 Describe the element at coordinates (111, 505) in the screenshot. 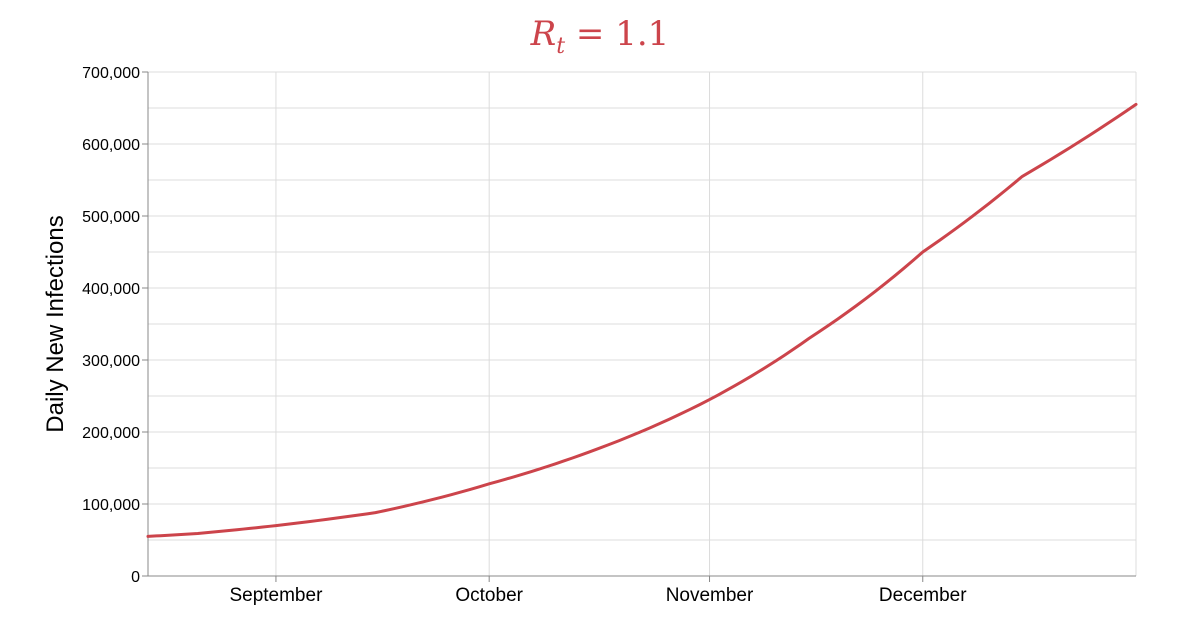

I see `y-tick-label: 100,000` at that location.